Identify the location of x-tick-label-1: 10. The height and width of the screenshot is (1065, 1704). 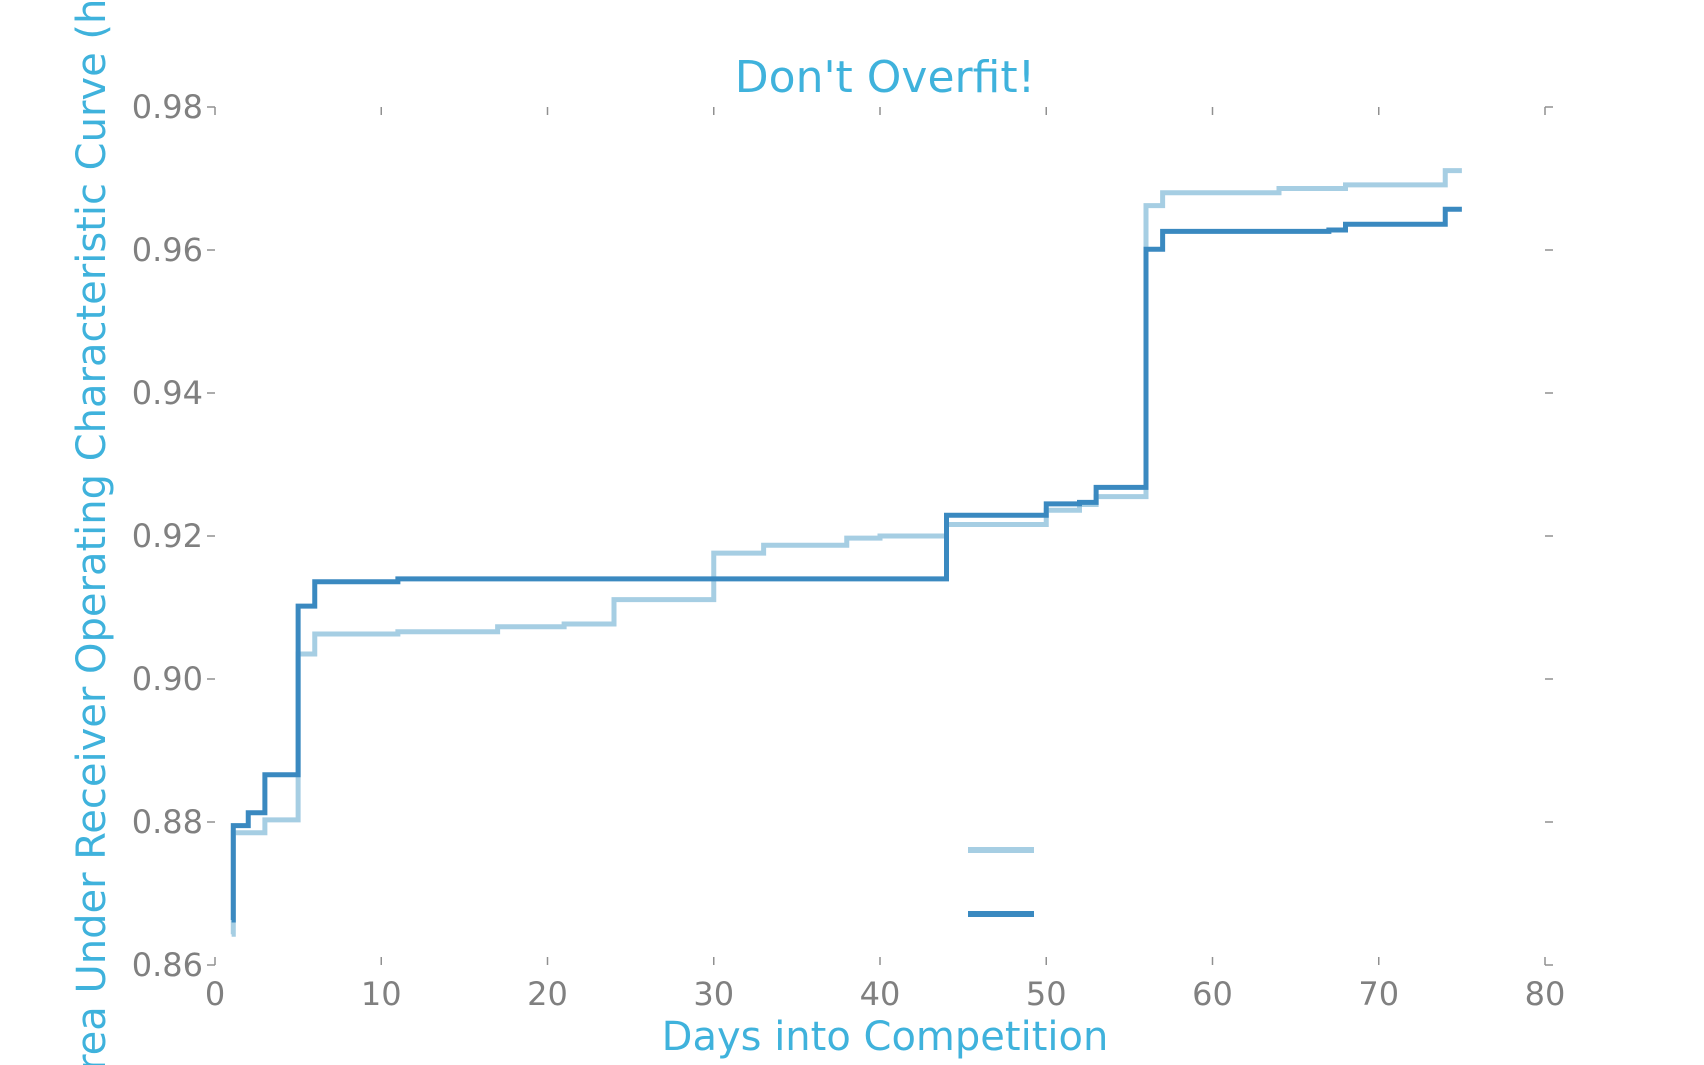
(381, 994).